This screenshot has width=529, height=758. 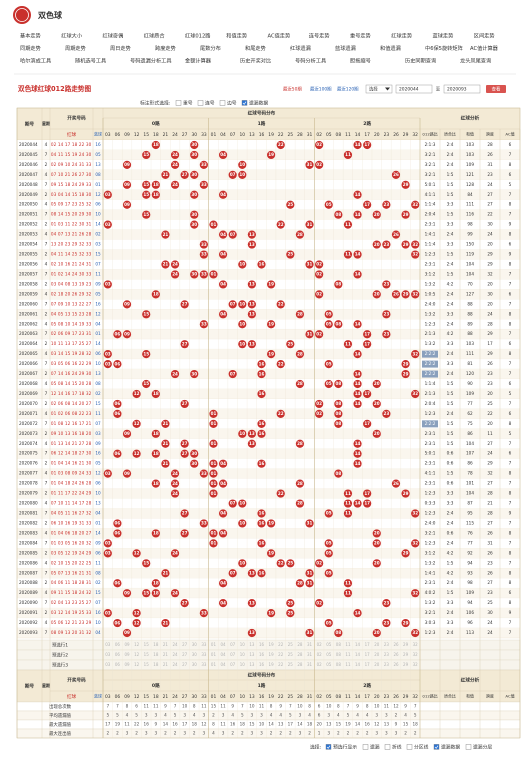 What do you see at coordinates (113, 36) in the screenshot?
I see `nav-link: 红球奇偶` at bounding box center [113, 36].